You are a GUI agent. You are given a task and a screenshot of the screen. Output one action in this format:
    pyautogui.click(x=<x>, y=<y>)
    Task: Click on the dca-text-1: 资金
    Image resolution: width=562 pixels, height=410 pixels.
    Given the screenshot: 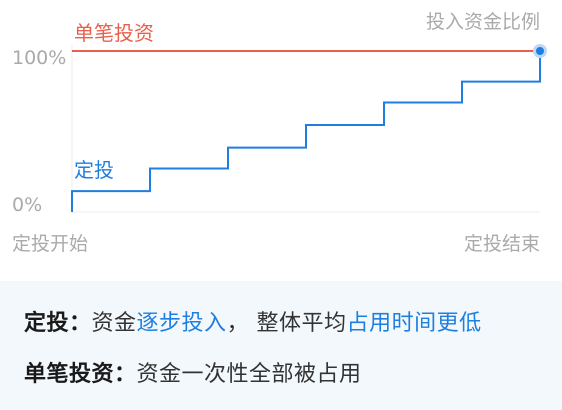 What is the action you would take?
    pyautogui.click(x=114, y=323)
    